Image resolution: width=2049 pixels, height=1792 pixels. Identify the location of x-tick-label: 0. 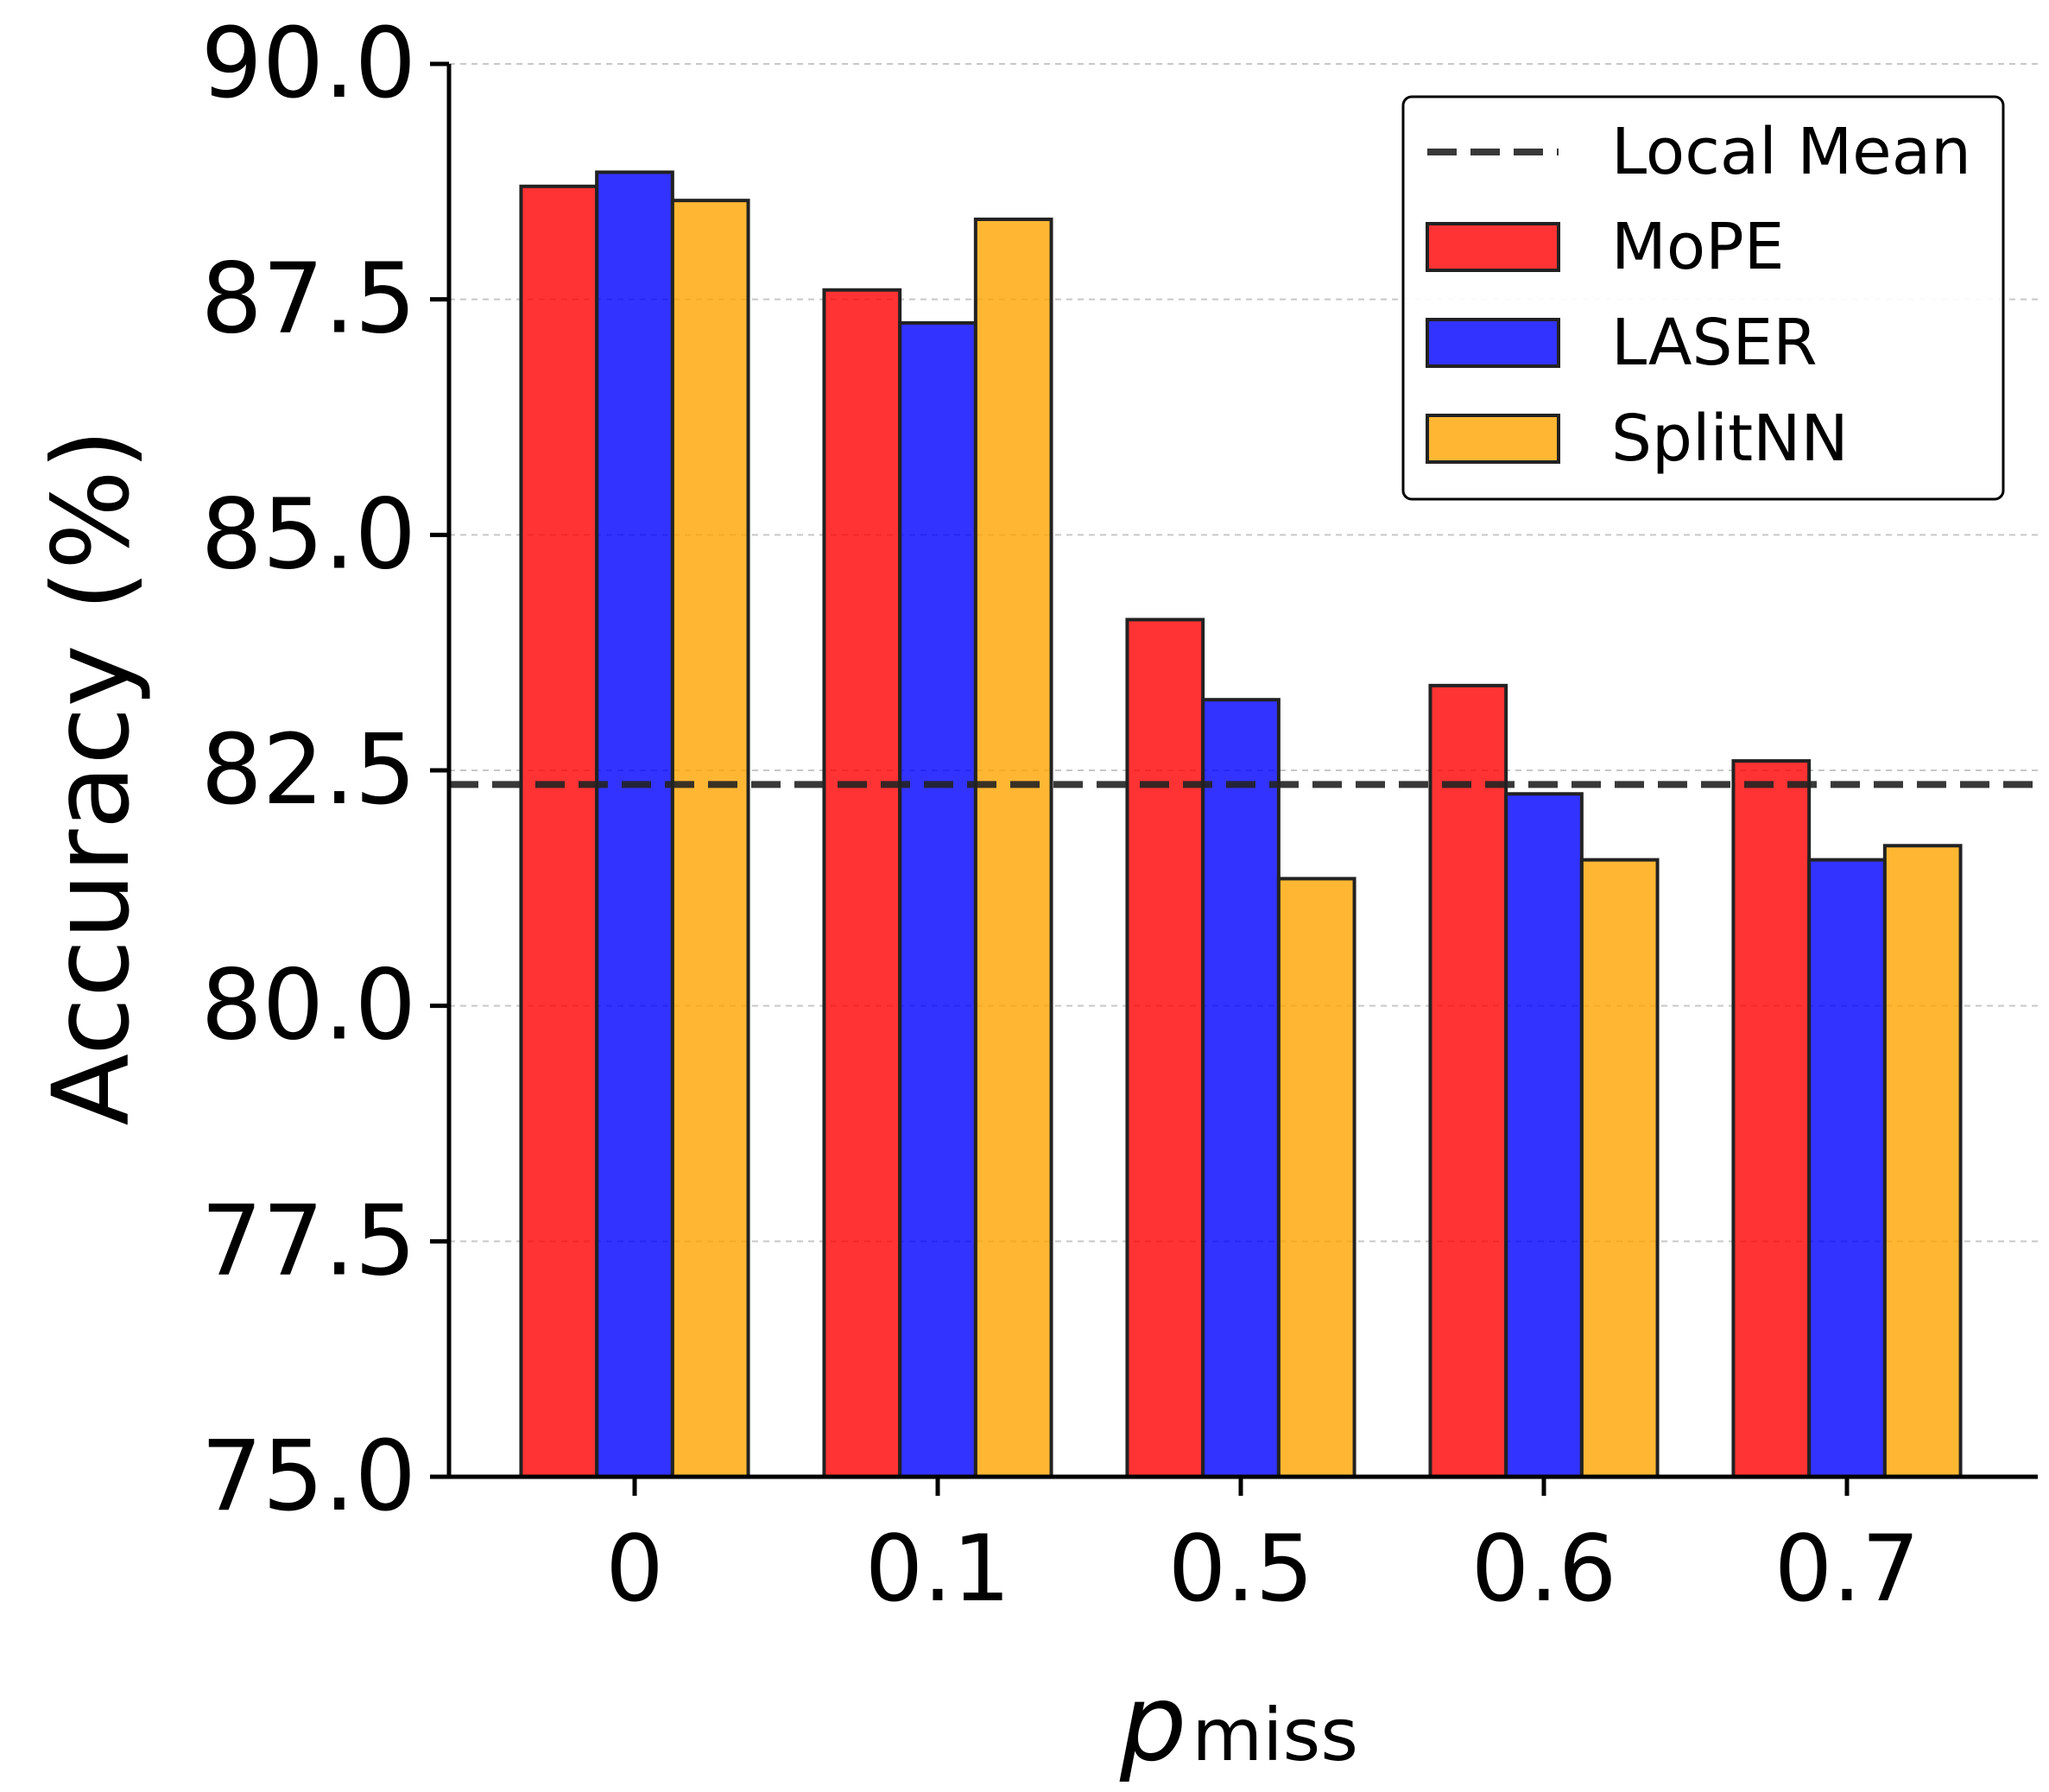
(634, 1569).